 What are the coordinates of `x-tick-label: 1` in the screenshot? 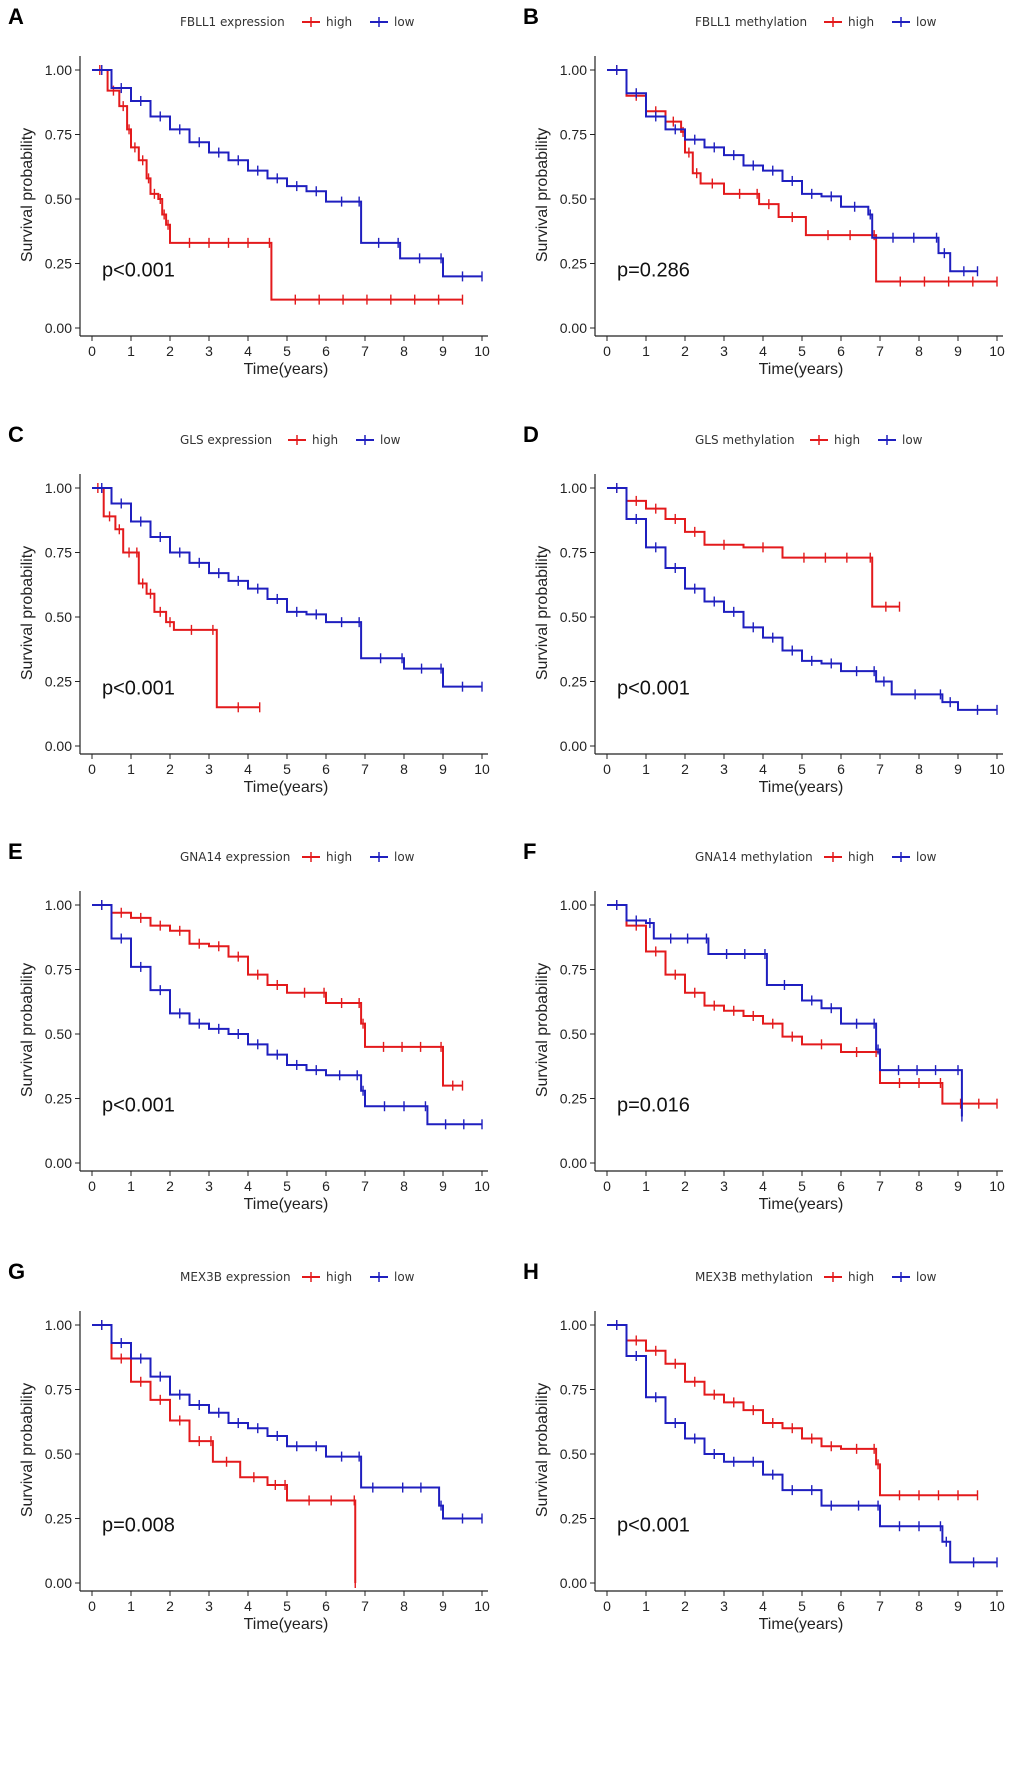 It's located at (646, 769).